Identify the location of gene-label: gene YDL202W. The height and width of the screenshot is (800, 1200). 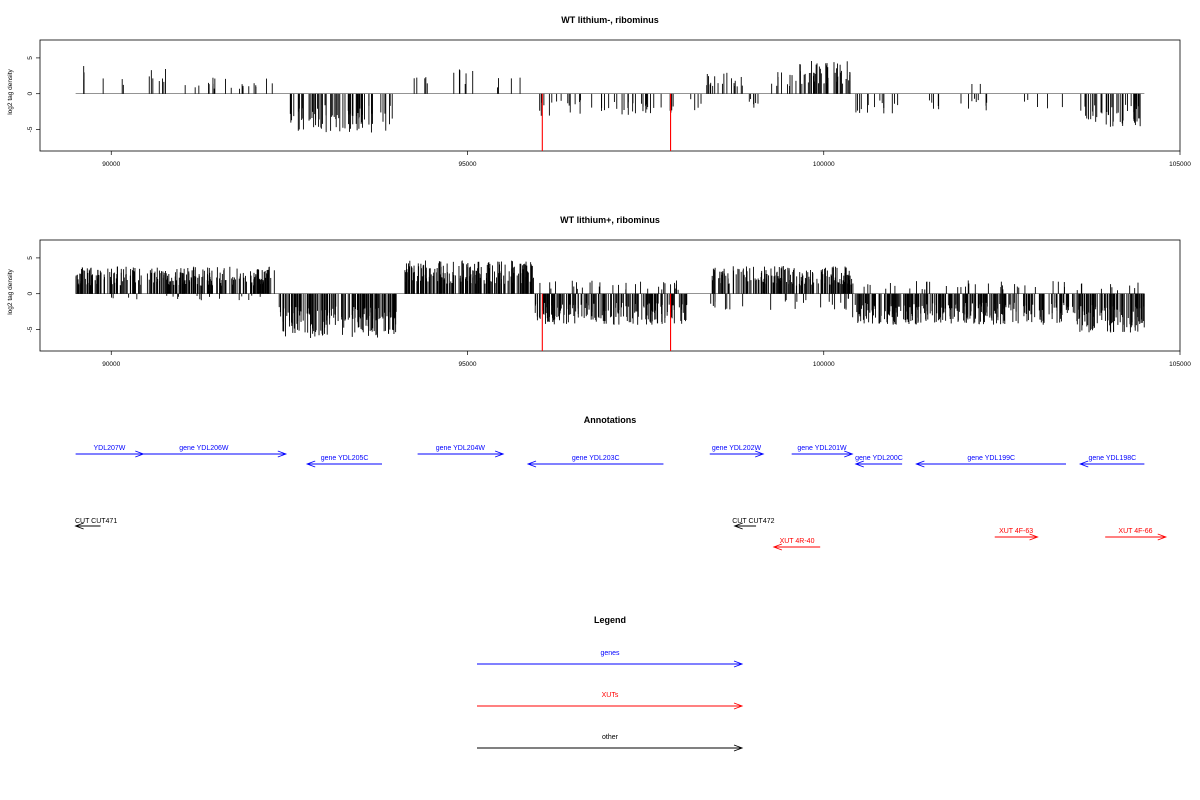
(737, 448).